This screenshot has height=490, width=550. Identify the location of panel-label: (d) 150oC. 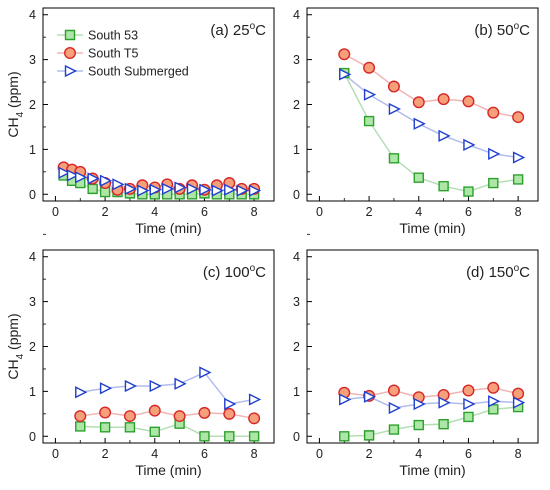
(498, 272).